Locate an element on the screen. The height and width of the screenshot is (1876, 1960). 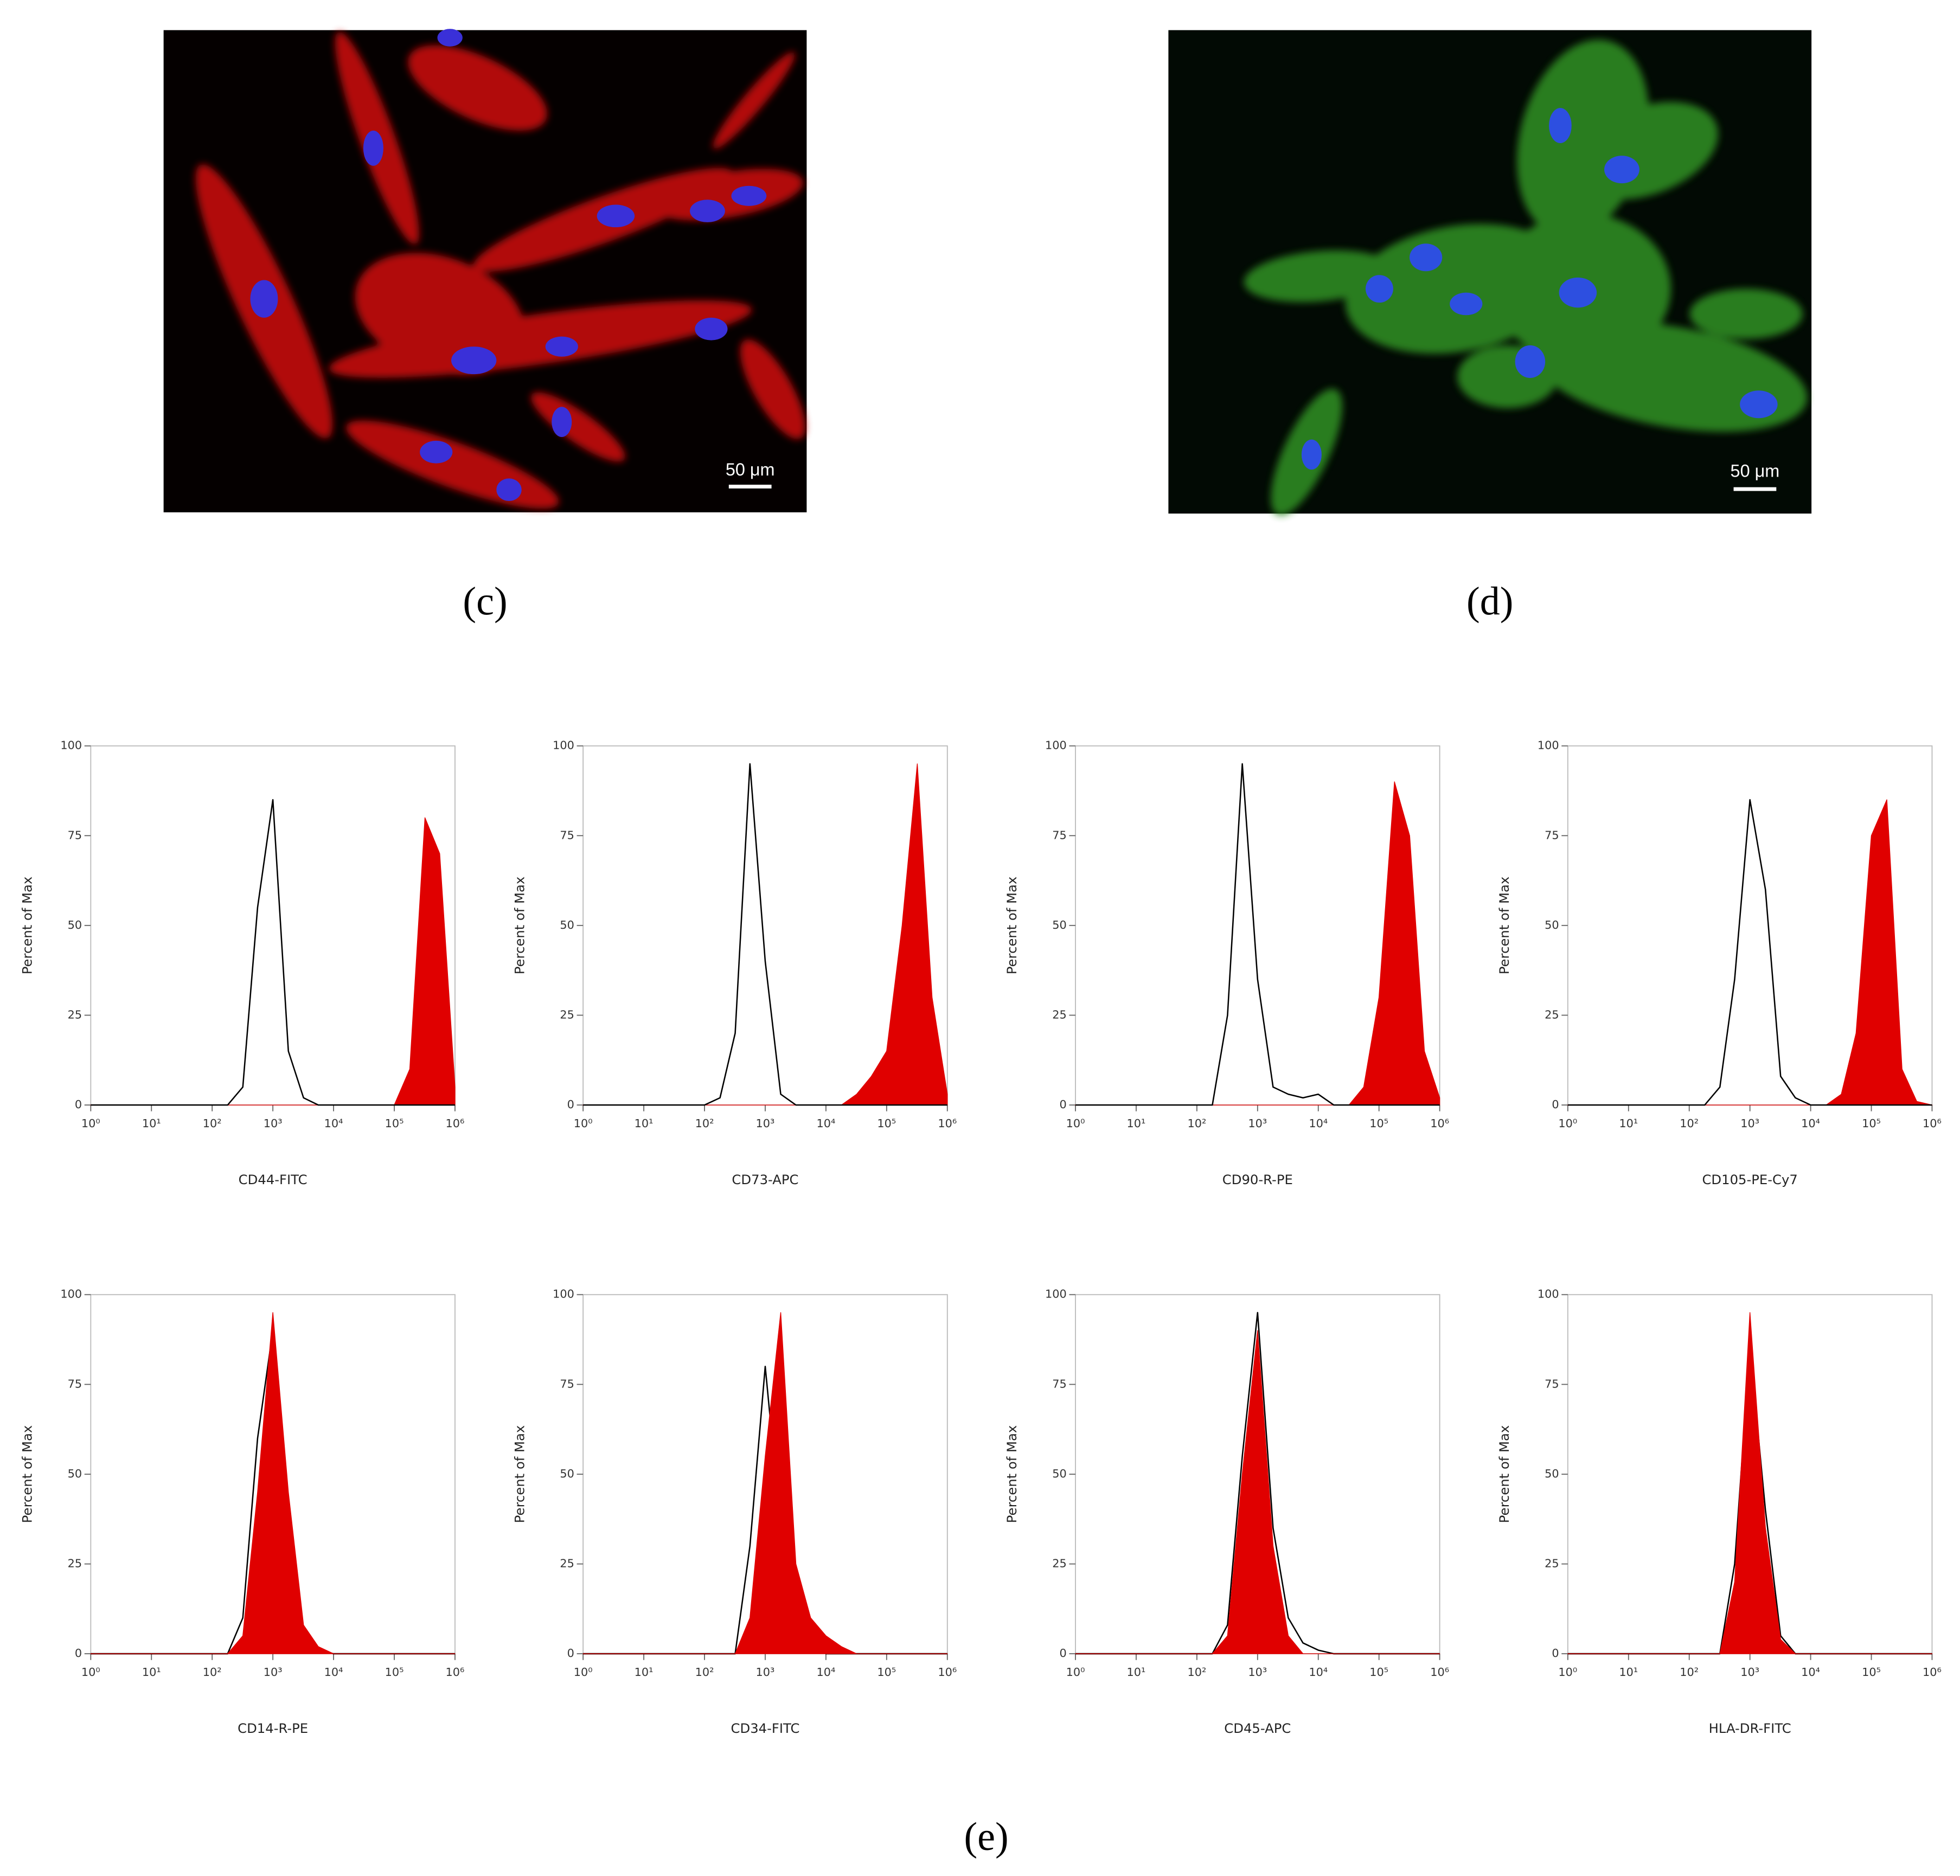
x-axis-label: CD90-R-PE is located at coordinates (1258, 1179).